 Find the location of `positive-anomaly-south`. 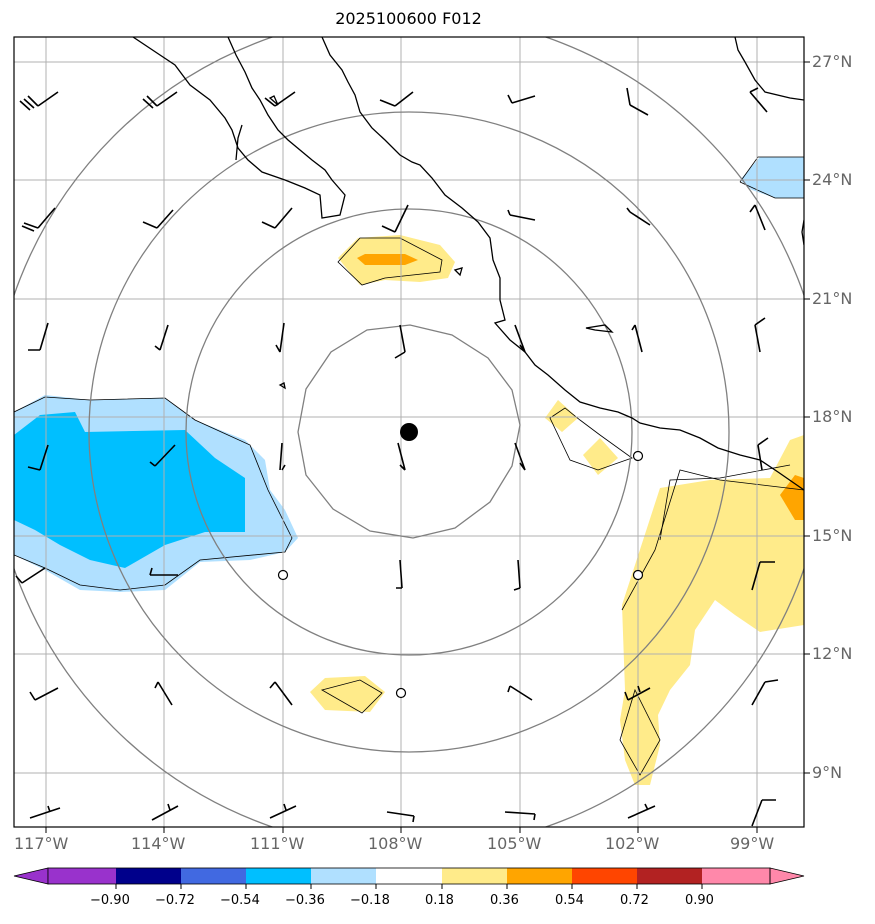

positive-anomaly-south is located at coordinates (347, 694).